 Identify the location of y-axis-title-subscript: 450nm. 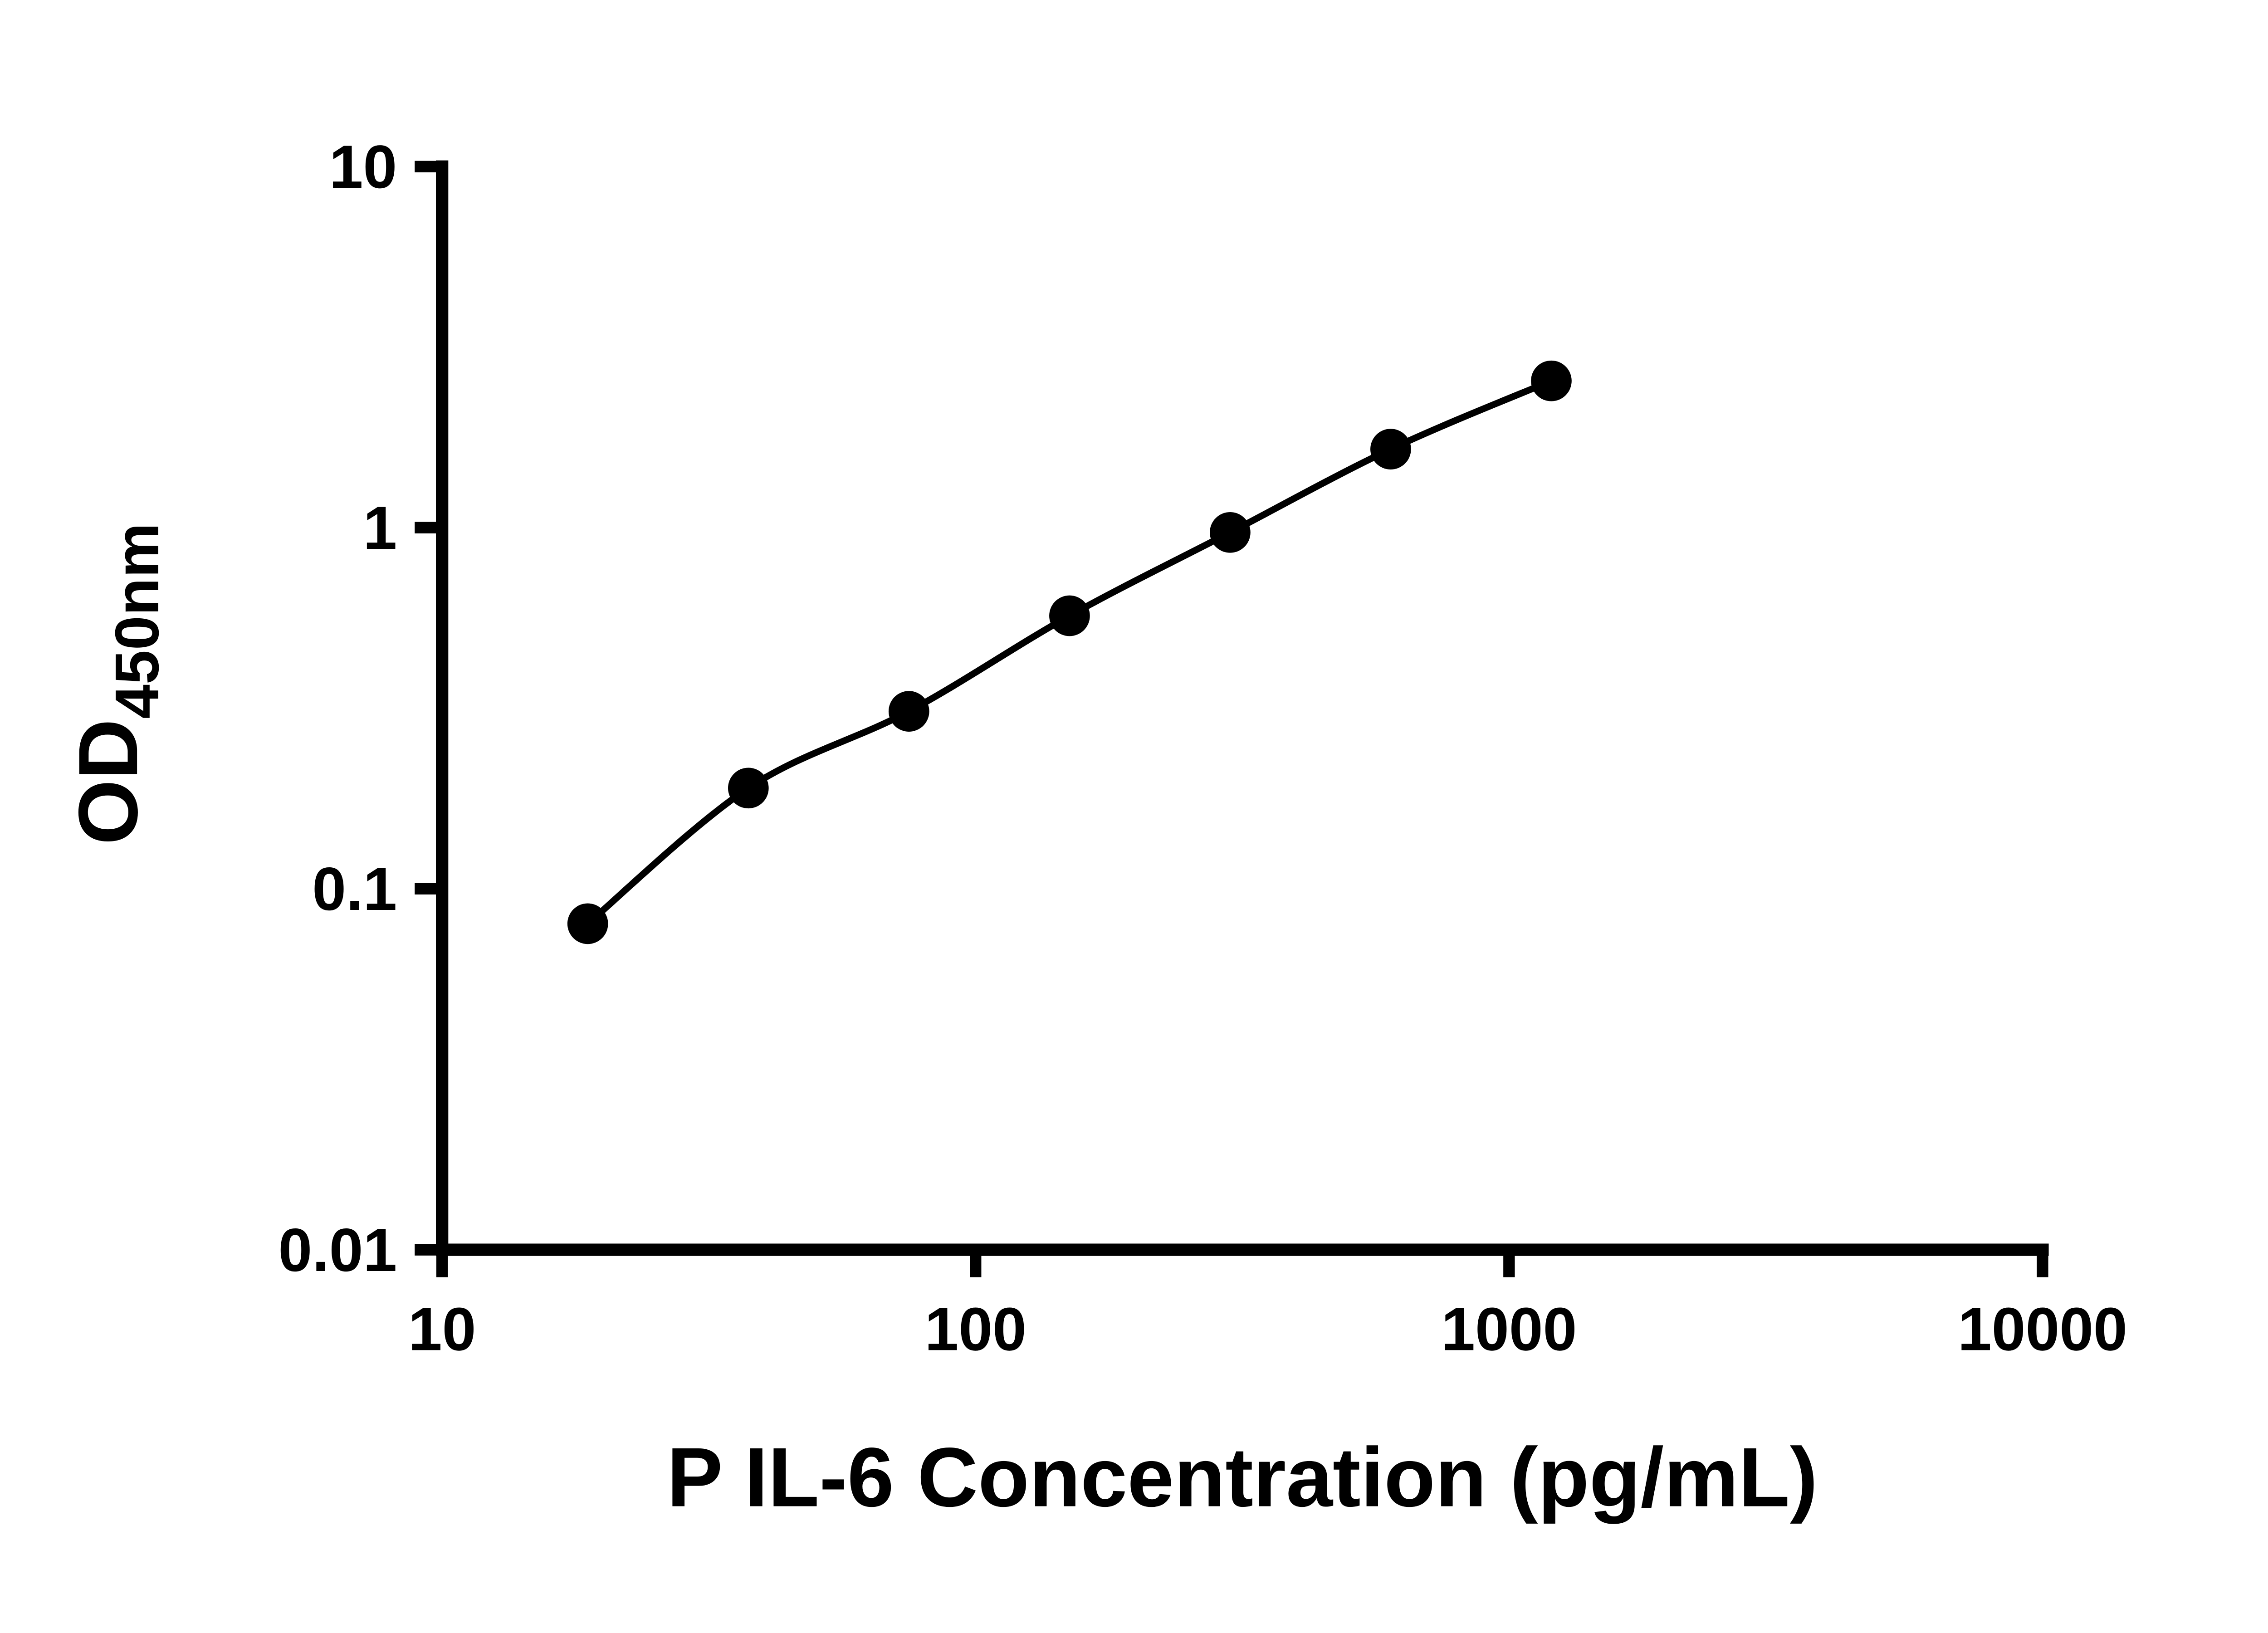
(137, 621).